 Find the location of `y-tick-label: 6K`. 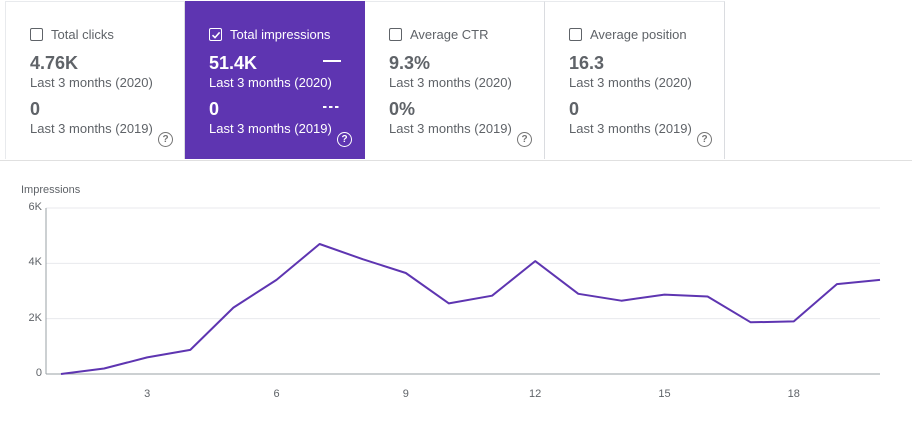

y-tick-label: 6K is located at coordinates (35, 207).